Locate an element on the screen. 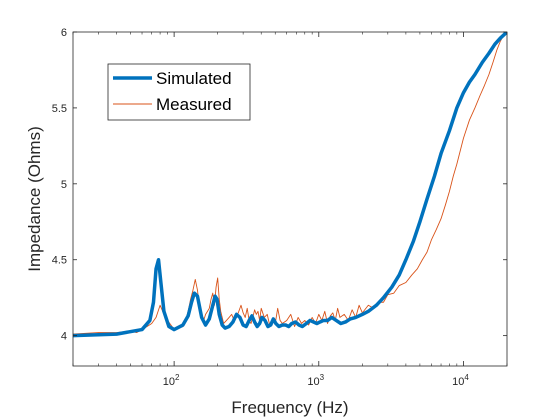  x-axis-label: Frequency (Hz) is located at coordinates (289, 407).